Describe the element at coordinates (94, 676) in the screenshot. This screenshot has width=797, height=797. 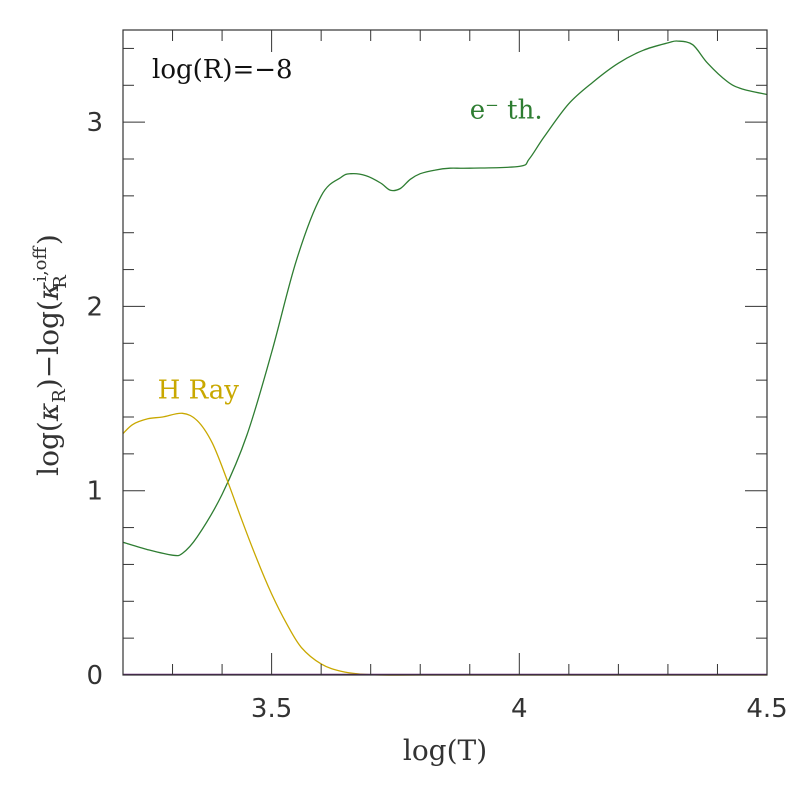
I see `y-tick-label: 0` at that location.